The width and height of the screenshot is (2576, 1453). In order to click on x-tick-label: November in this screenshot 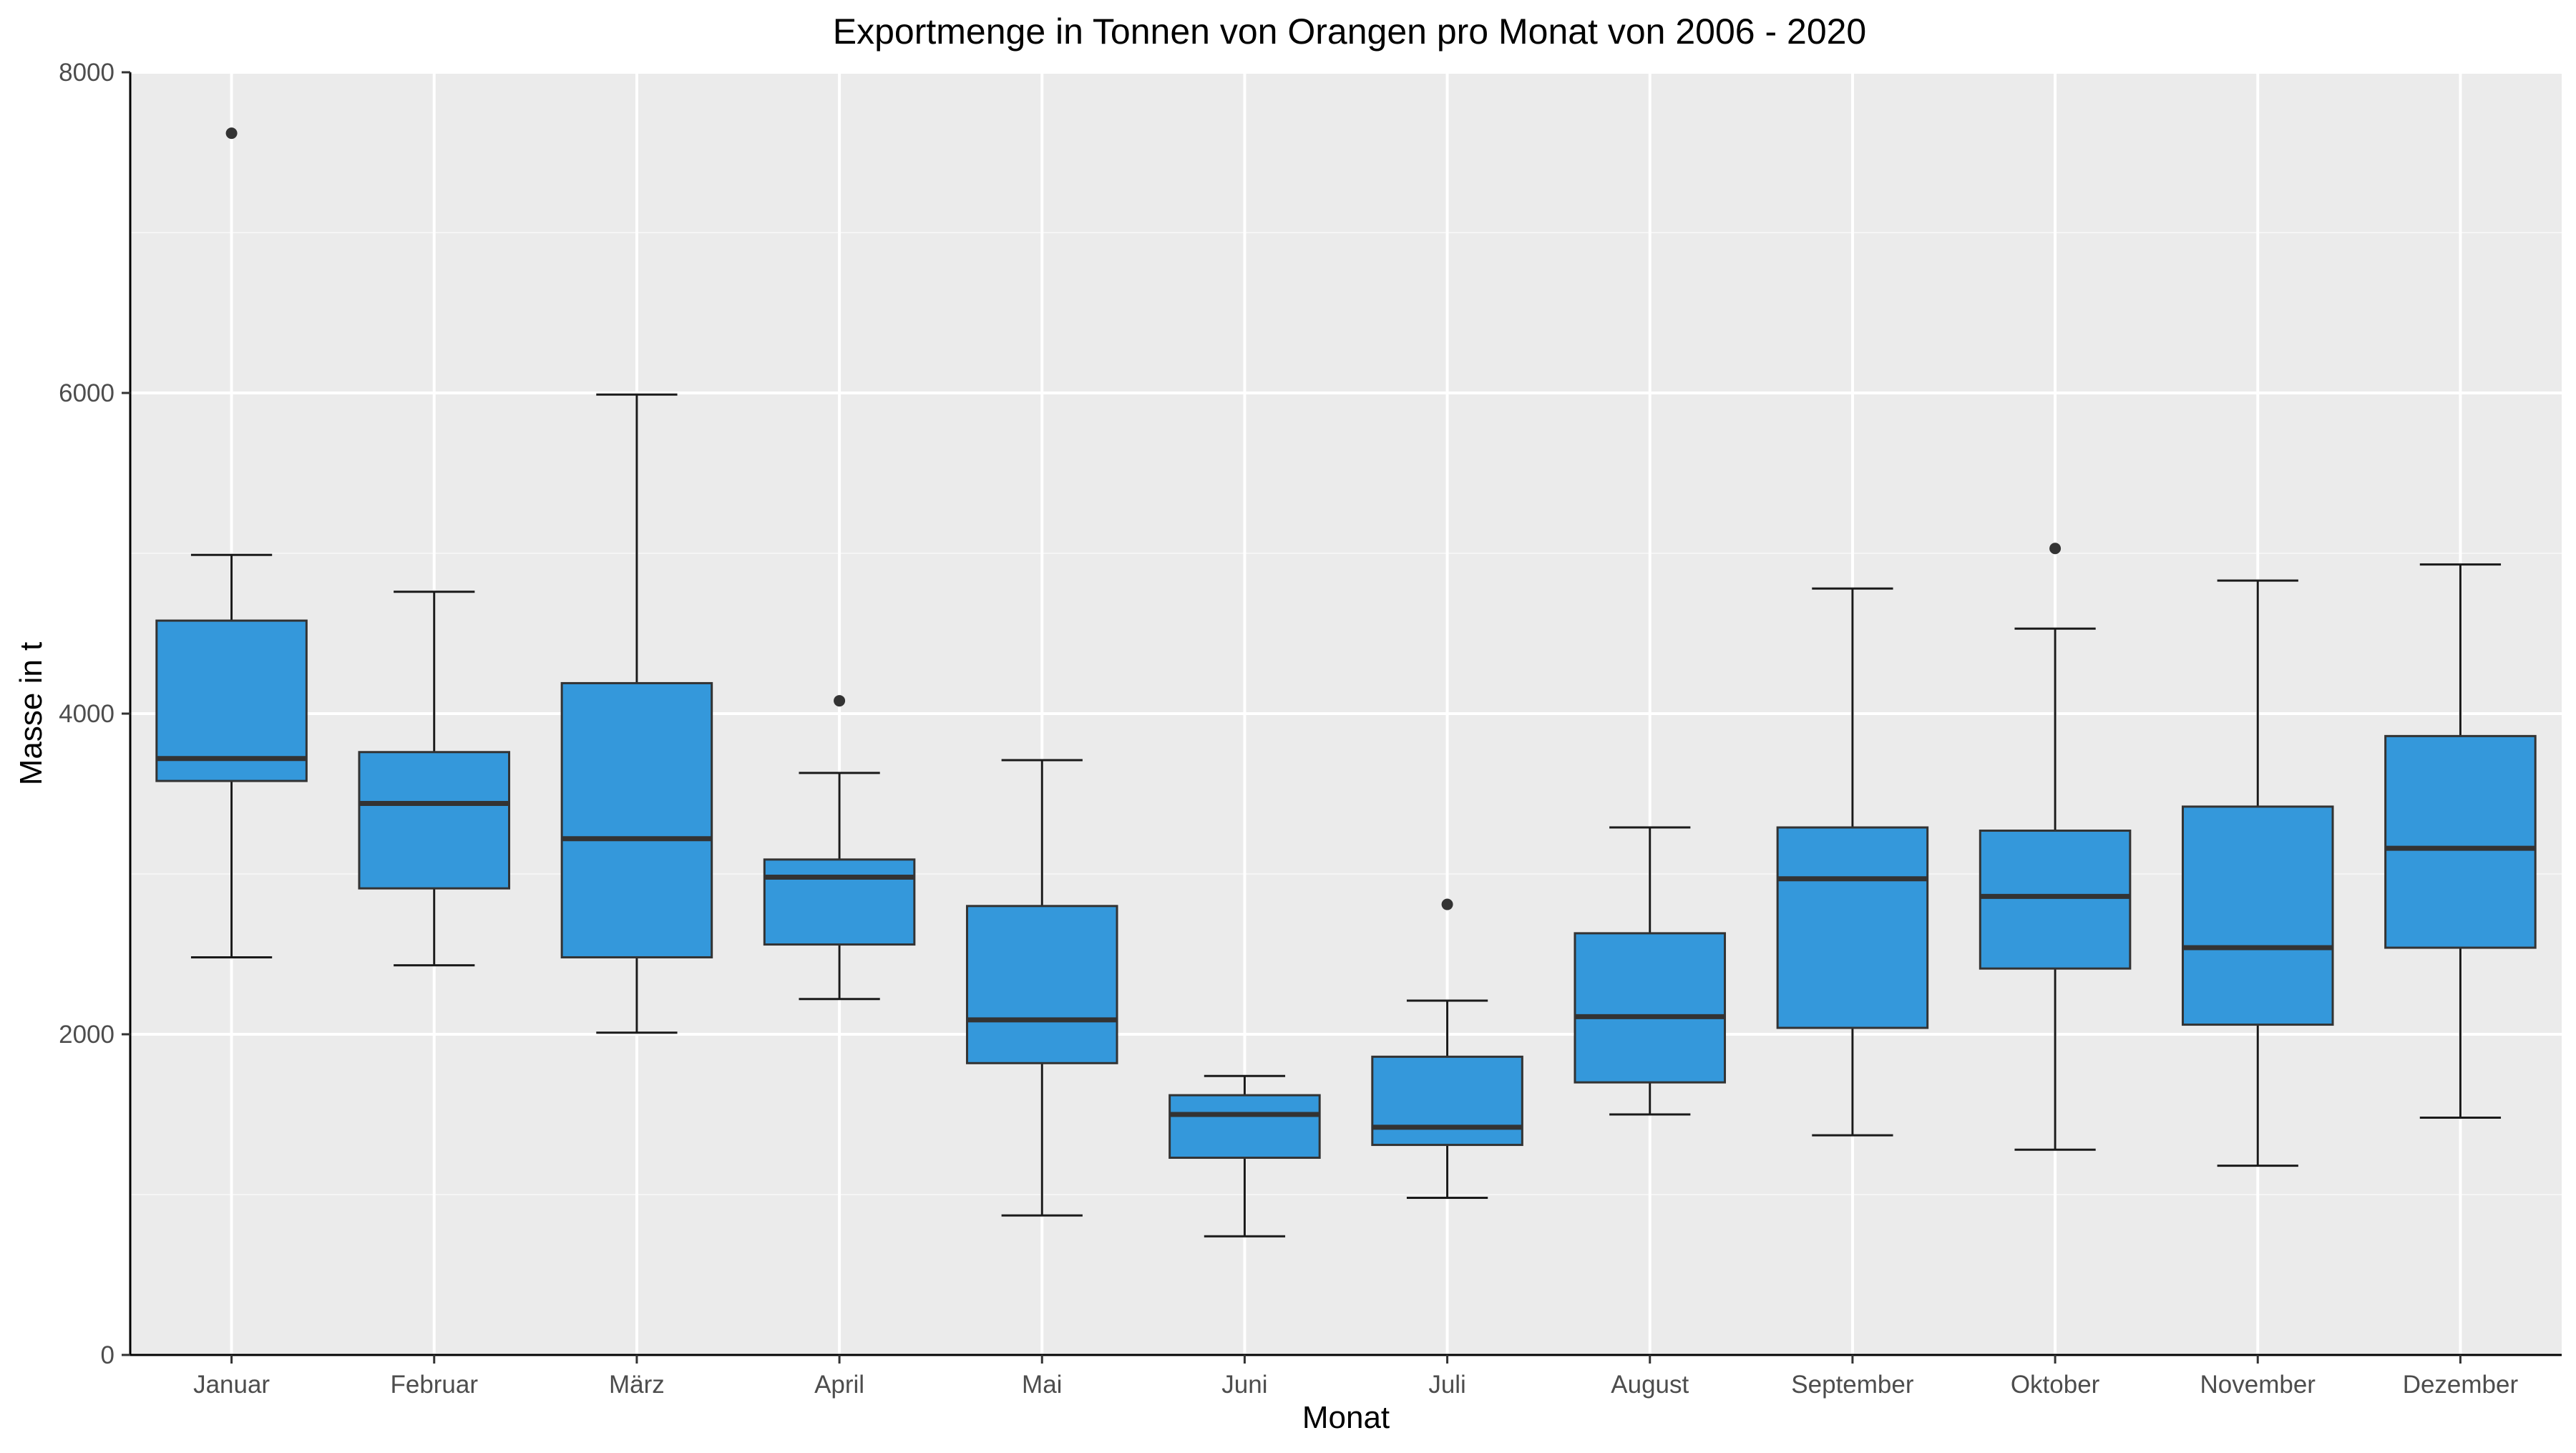, I will do `click(2258, 1385)`.